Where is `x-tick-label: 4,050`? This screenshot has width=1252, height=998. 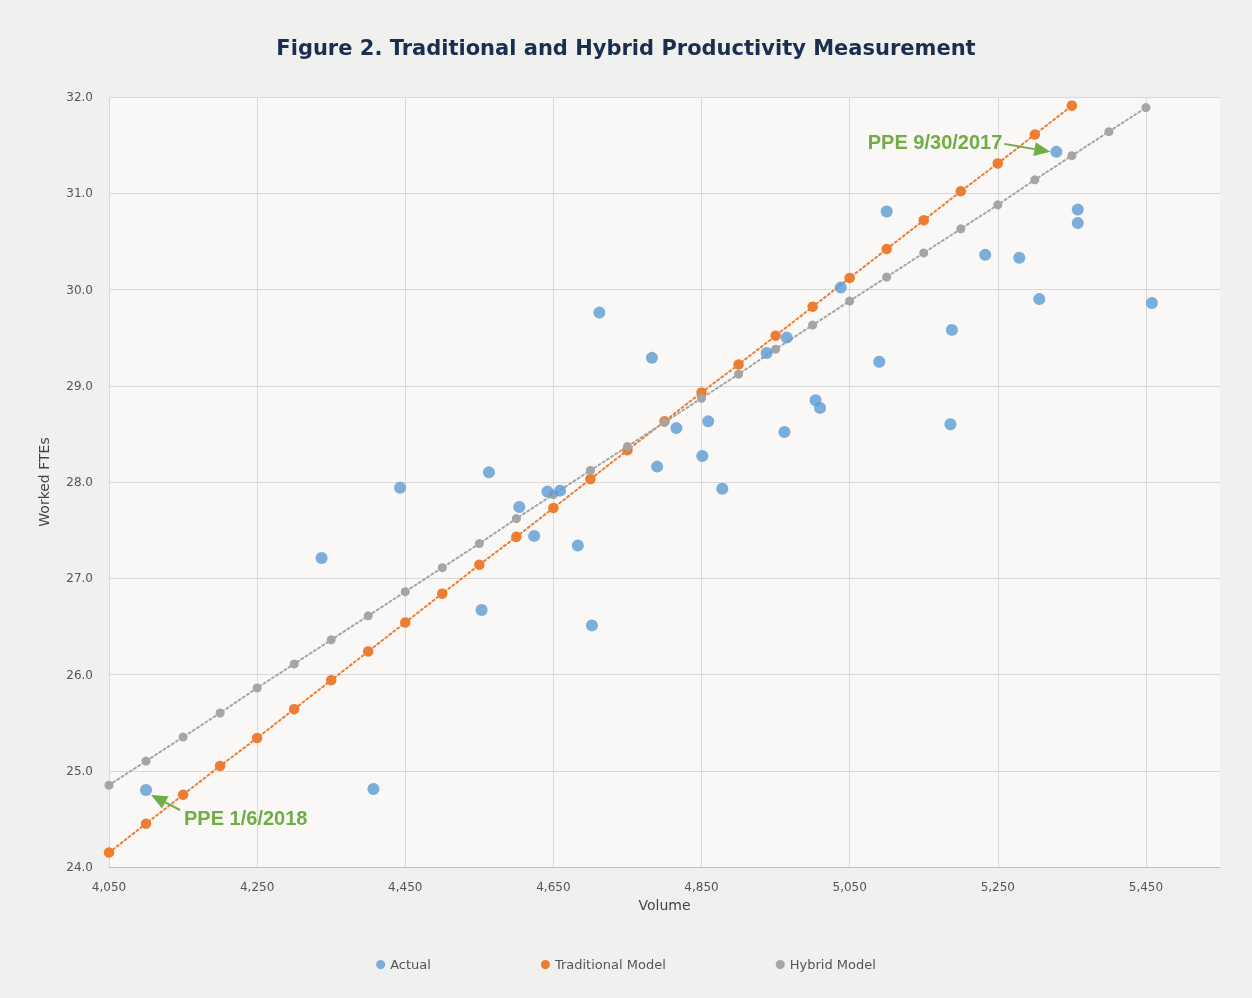 x-tick-label: 4,050 is located at coordinates (109, 887).